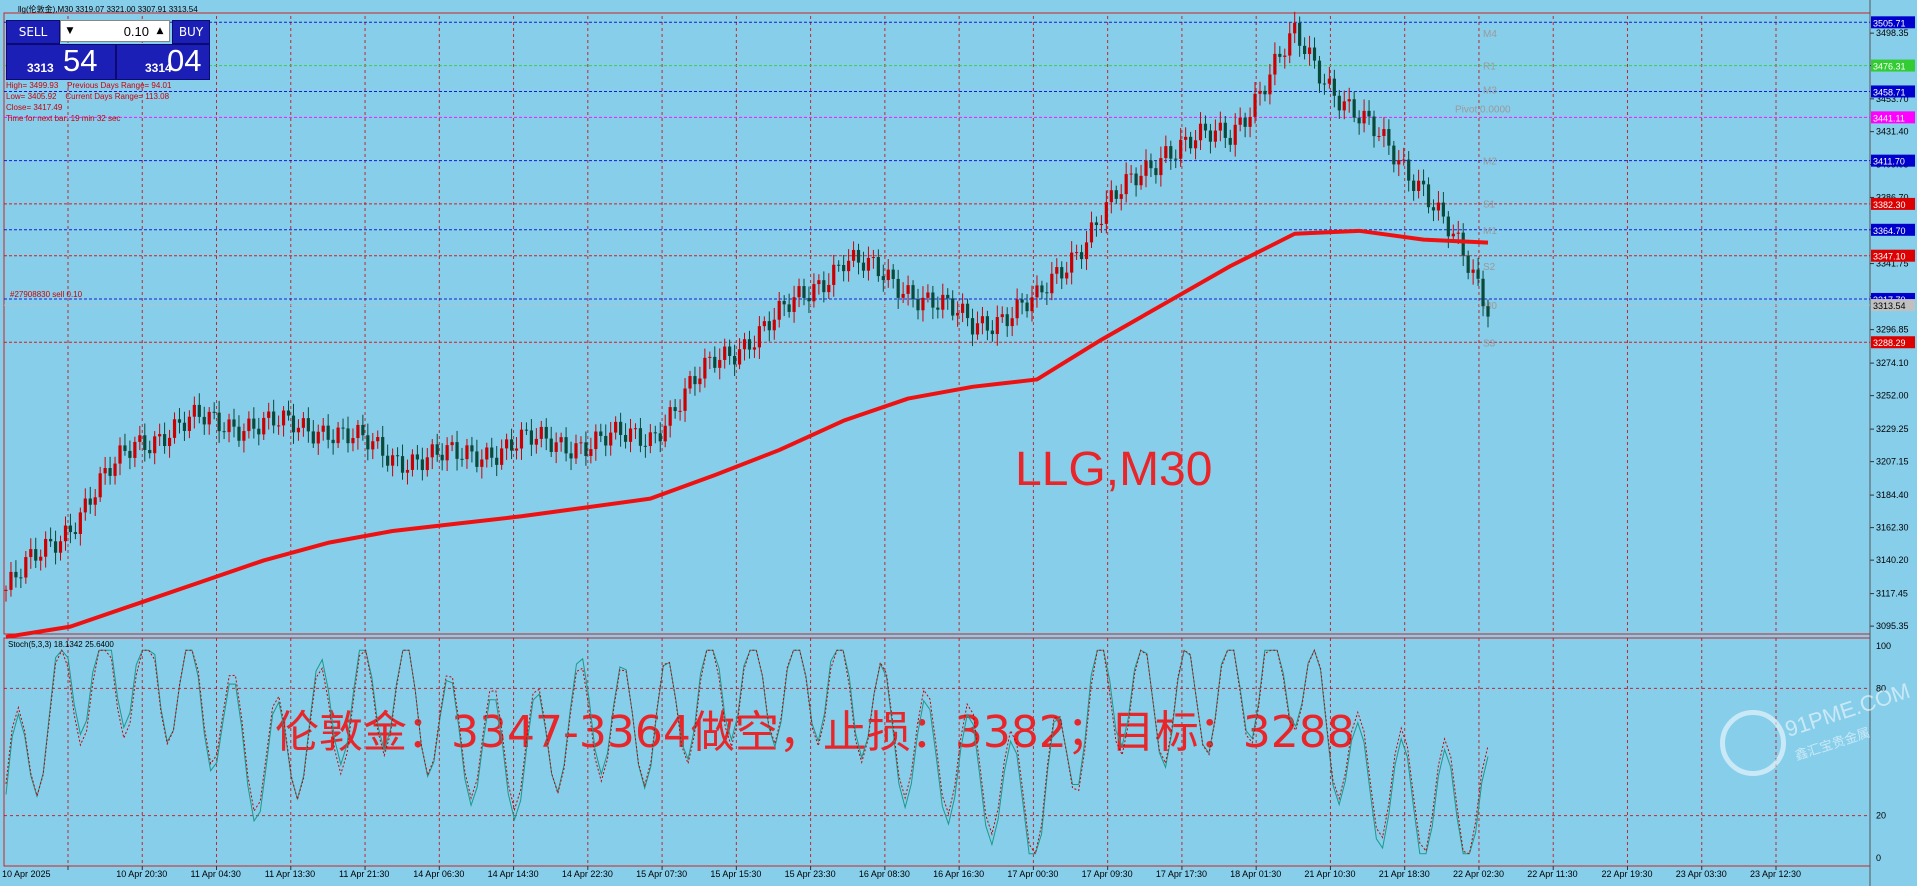 Image resolution: width=1917 pixels, height=886 pixels. What do you see at coordinates (80, 60) in the screenshot?
I see `bid-price-digits: 54` at bounding box center [80, 60].